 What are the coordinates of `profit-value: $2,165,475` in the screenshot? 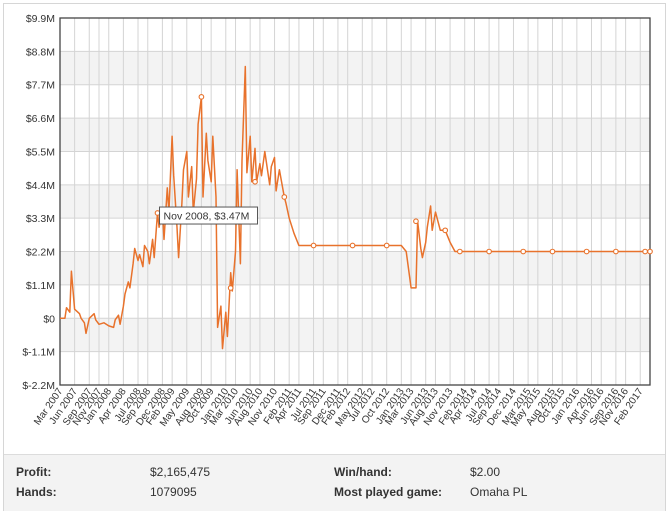 It's located at (180, 472).